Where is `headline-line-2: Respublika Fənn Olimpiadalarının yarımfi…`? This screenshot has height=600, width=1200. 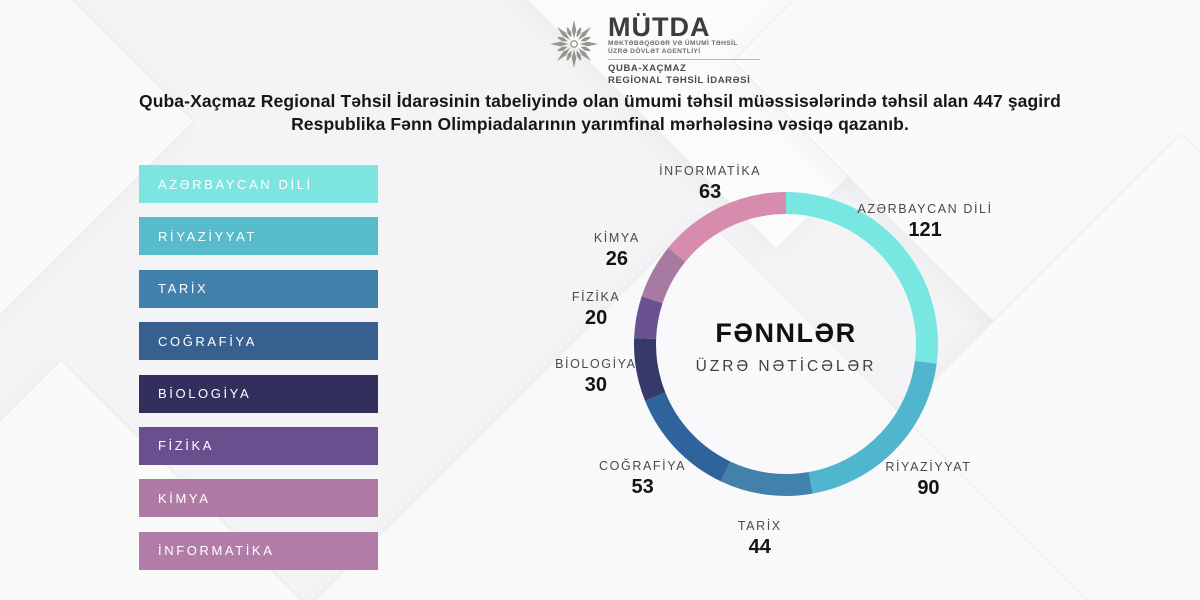
headline-line-2: Respublika Fənn Olimpiadalarının yarımfi… is located at coordinates (600, 124).